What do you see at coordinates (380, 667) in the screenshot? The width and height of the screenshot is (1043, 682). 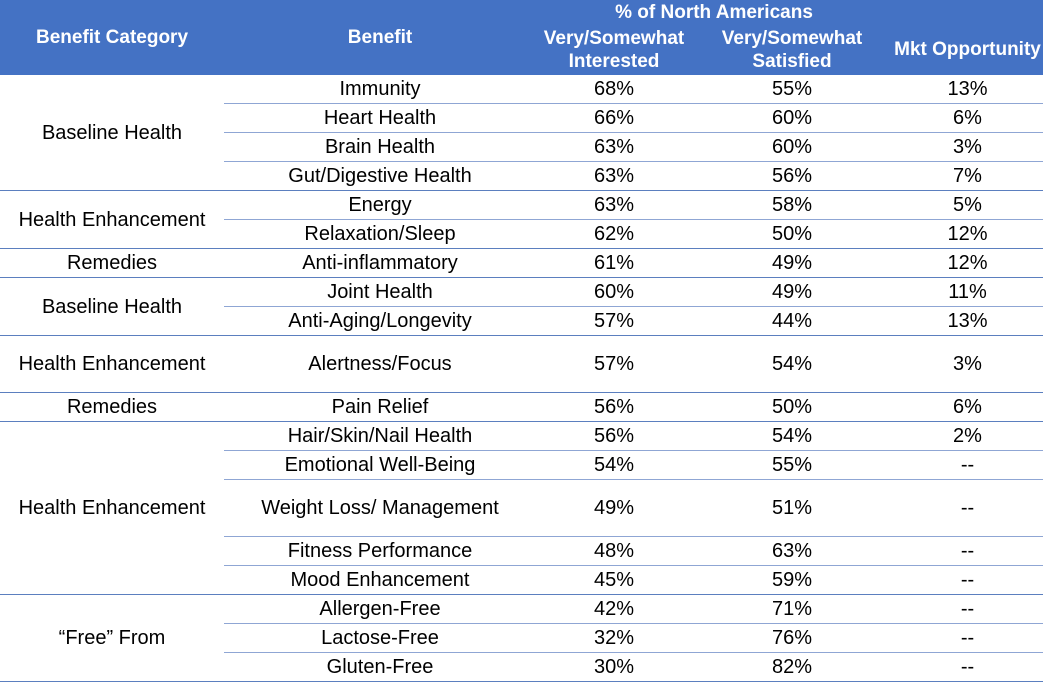 I see `benefit-cell: Gluten-Free` at bounding box center [380, 667].